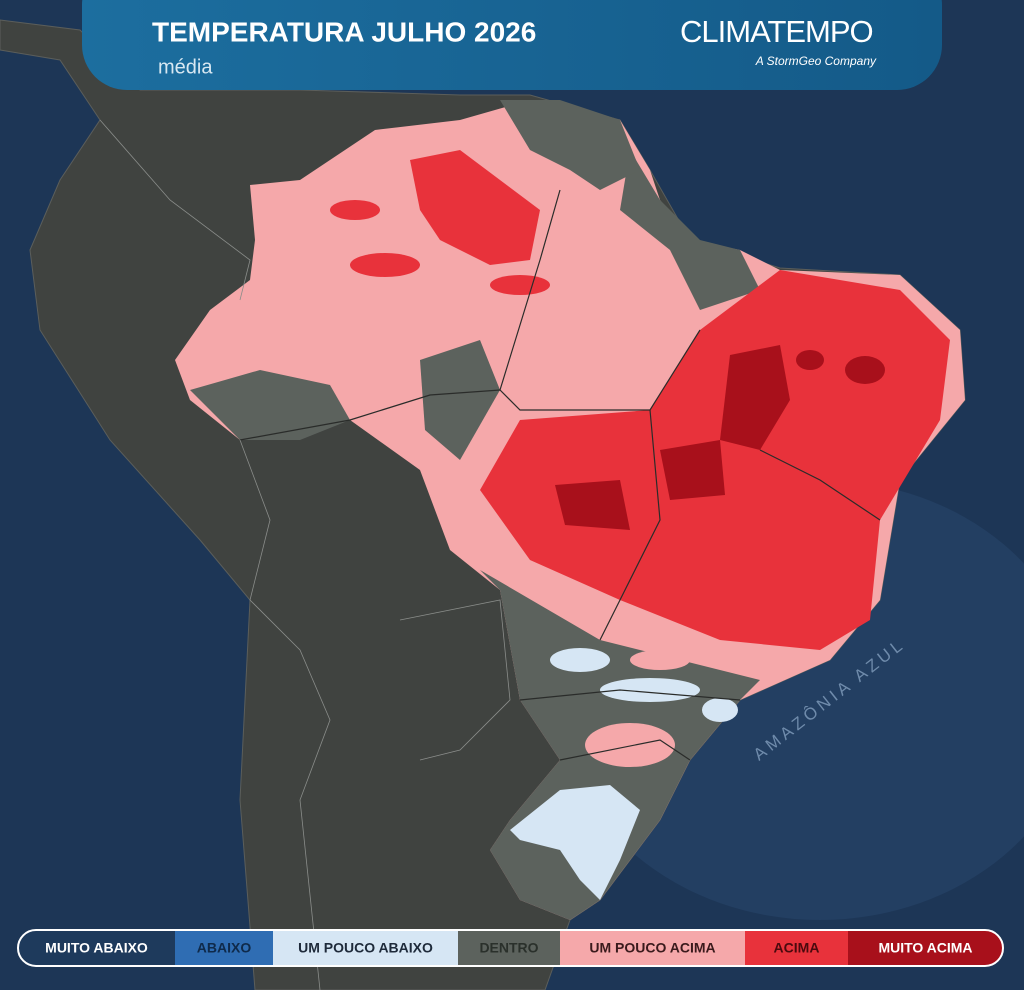  Describe the element at coordinates (185, 67) in the screenshot. I see `subtitle: média` at that location.